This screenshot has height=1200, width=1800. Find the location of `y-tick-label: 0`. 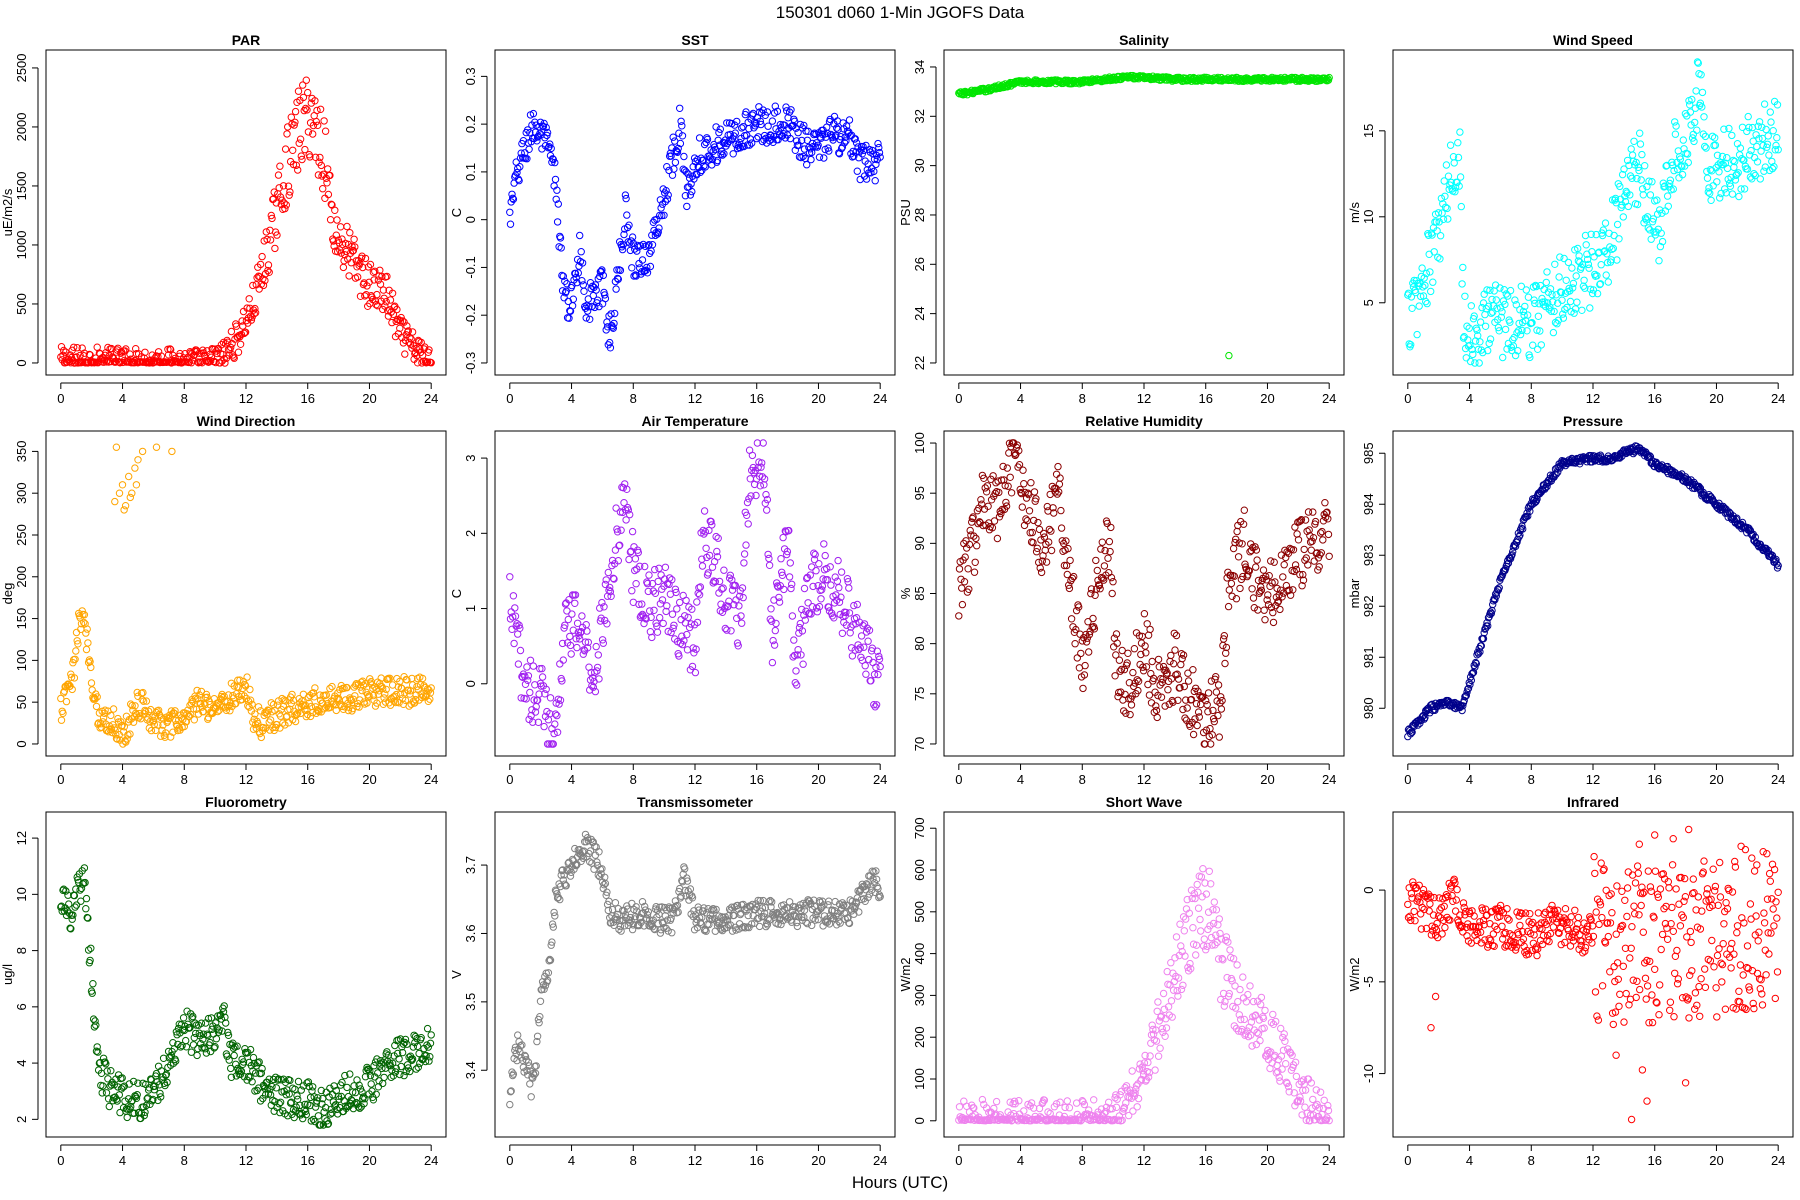

y-tick-label: 0 is located at coordinates (21, 362).